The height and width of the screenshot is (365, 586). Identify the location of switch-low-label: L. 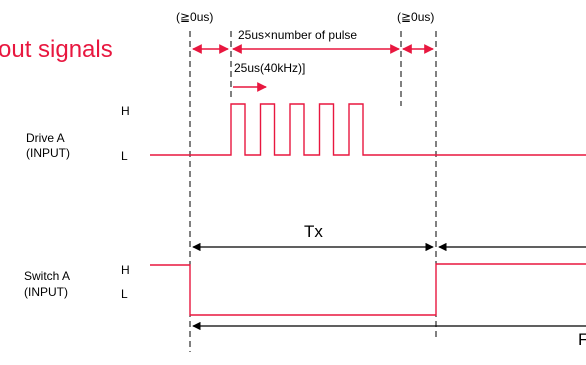
(124, 294).